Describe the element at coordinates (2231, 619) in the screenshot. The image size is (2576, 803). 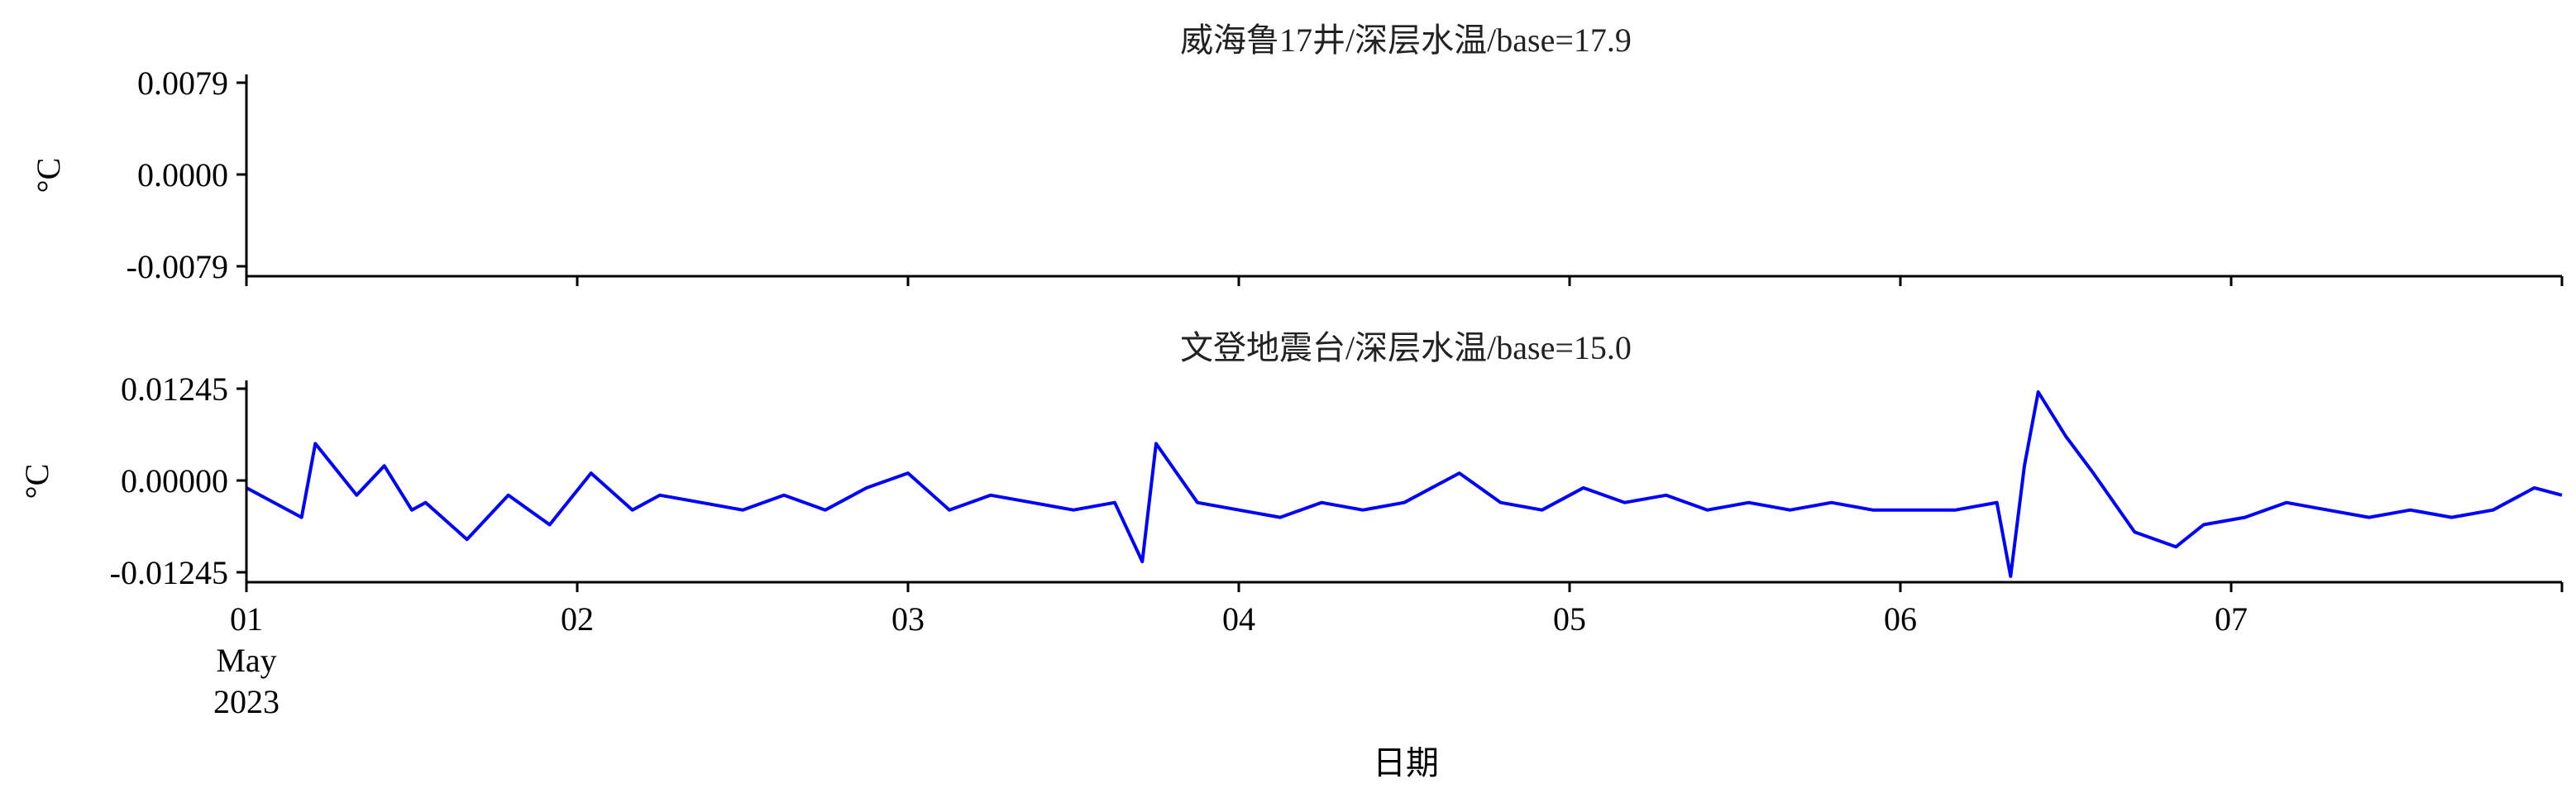
I see `x-tick-label: 07` at that location.